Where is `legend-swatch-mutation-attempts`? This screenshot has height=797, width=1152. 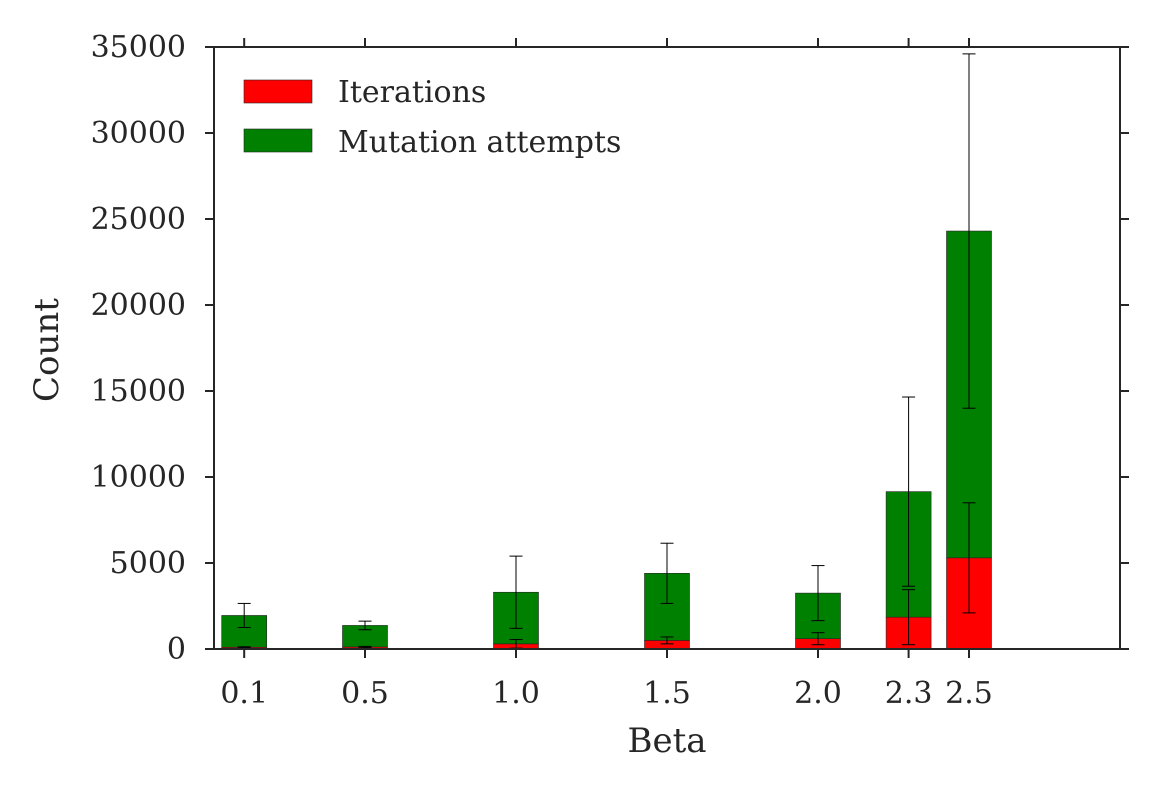 legend-swatch-mutation-attempts is located at coordinates (278, 140).